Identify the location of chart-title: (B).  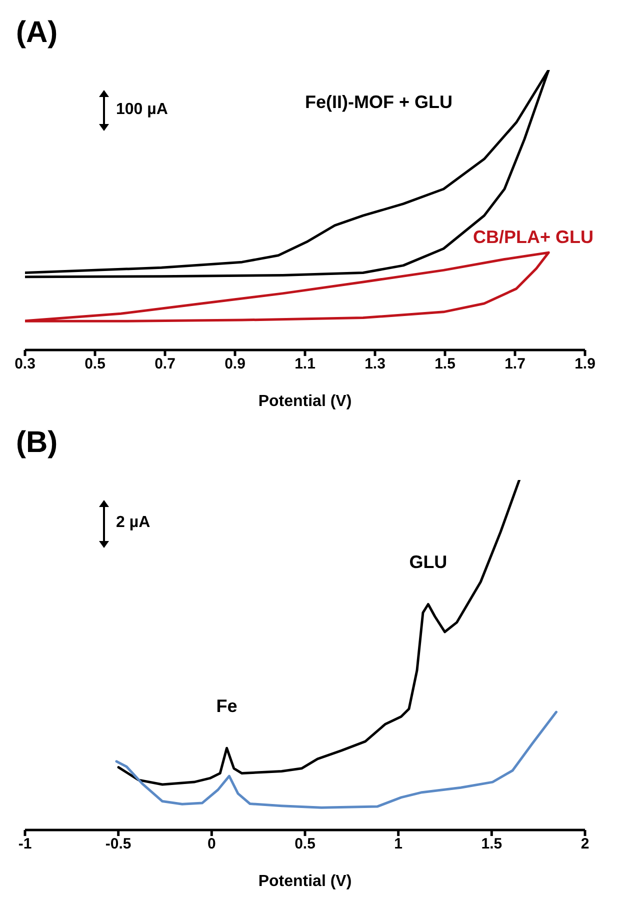
(37, 443).